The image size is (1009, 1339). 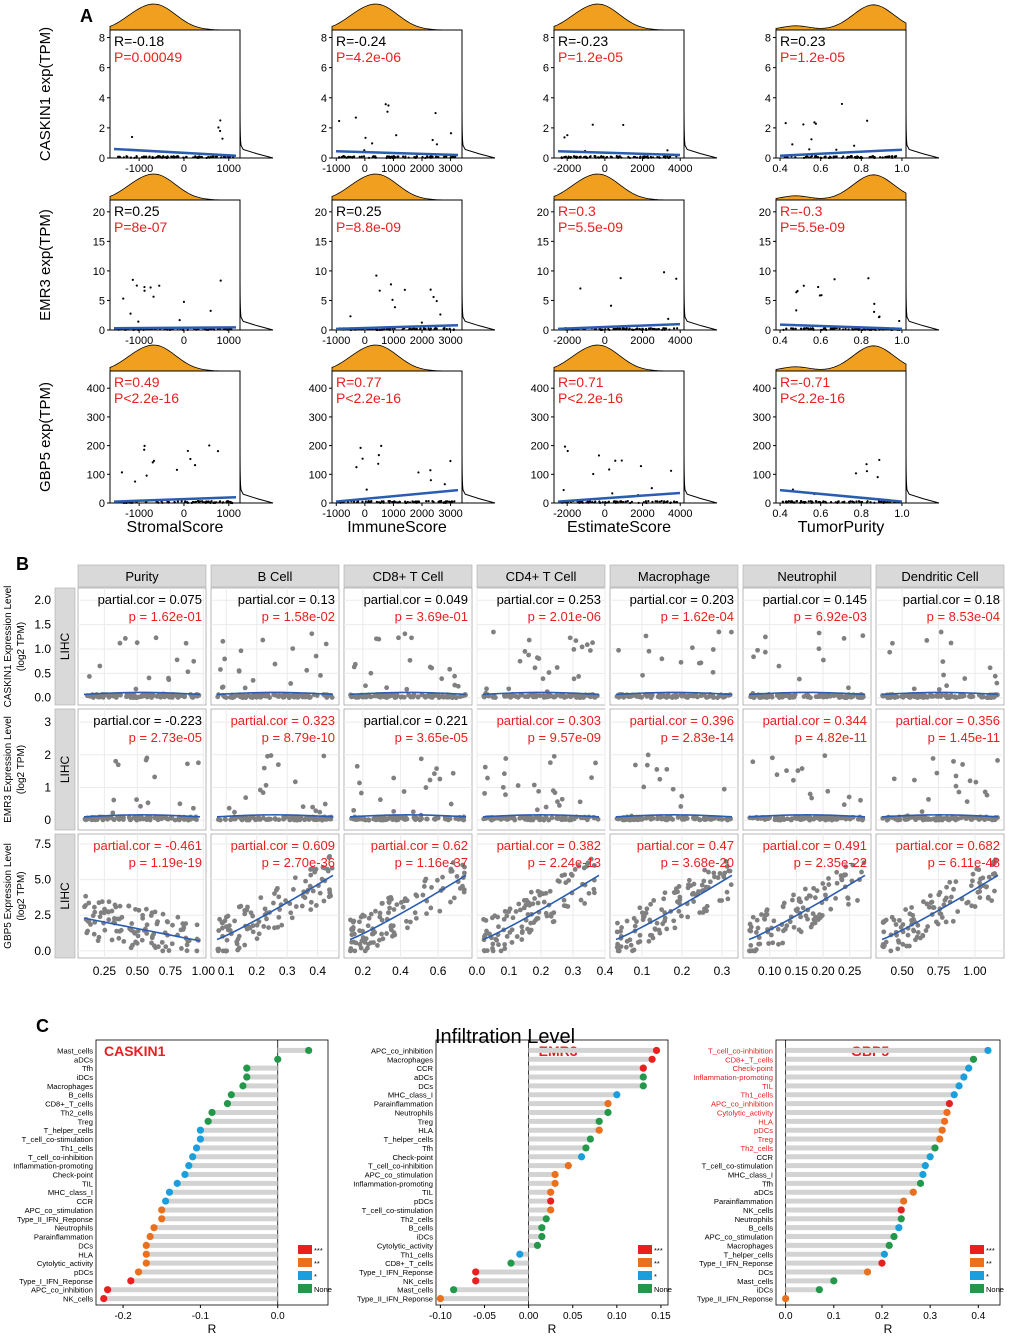 What do you see at coordinates (83, 1272) in the screenshot?
I see `category-label: pDCs` at bounding box center [83, 1272].